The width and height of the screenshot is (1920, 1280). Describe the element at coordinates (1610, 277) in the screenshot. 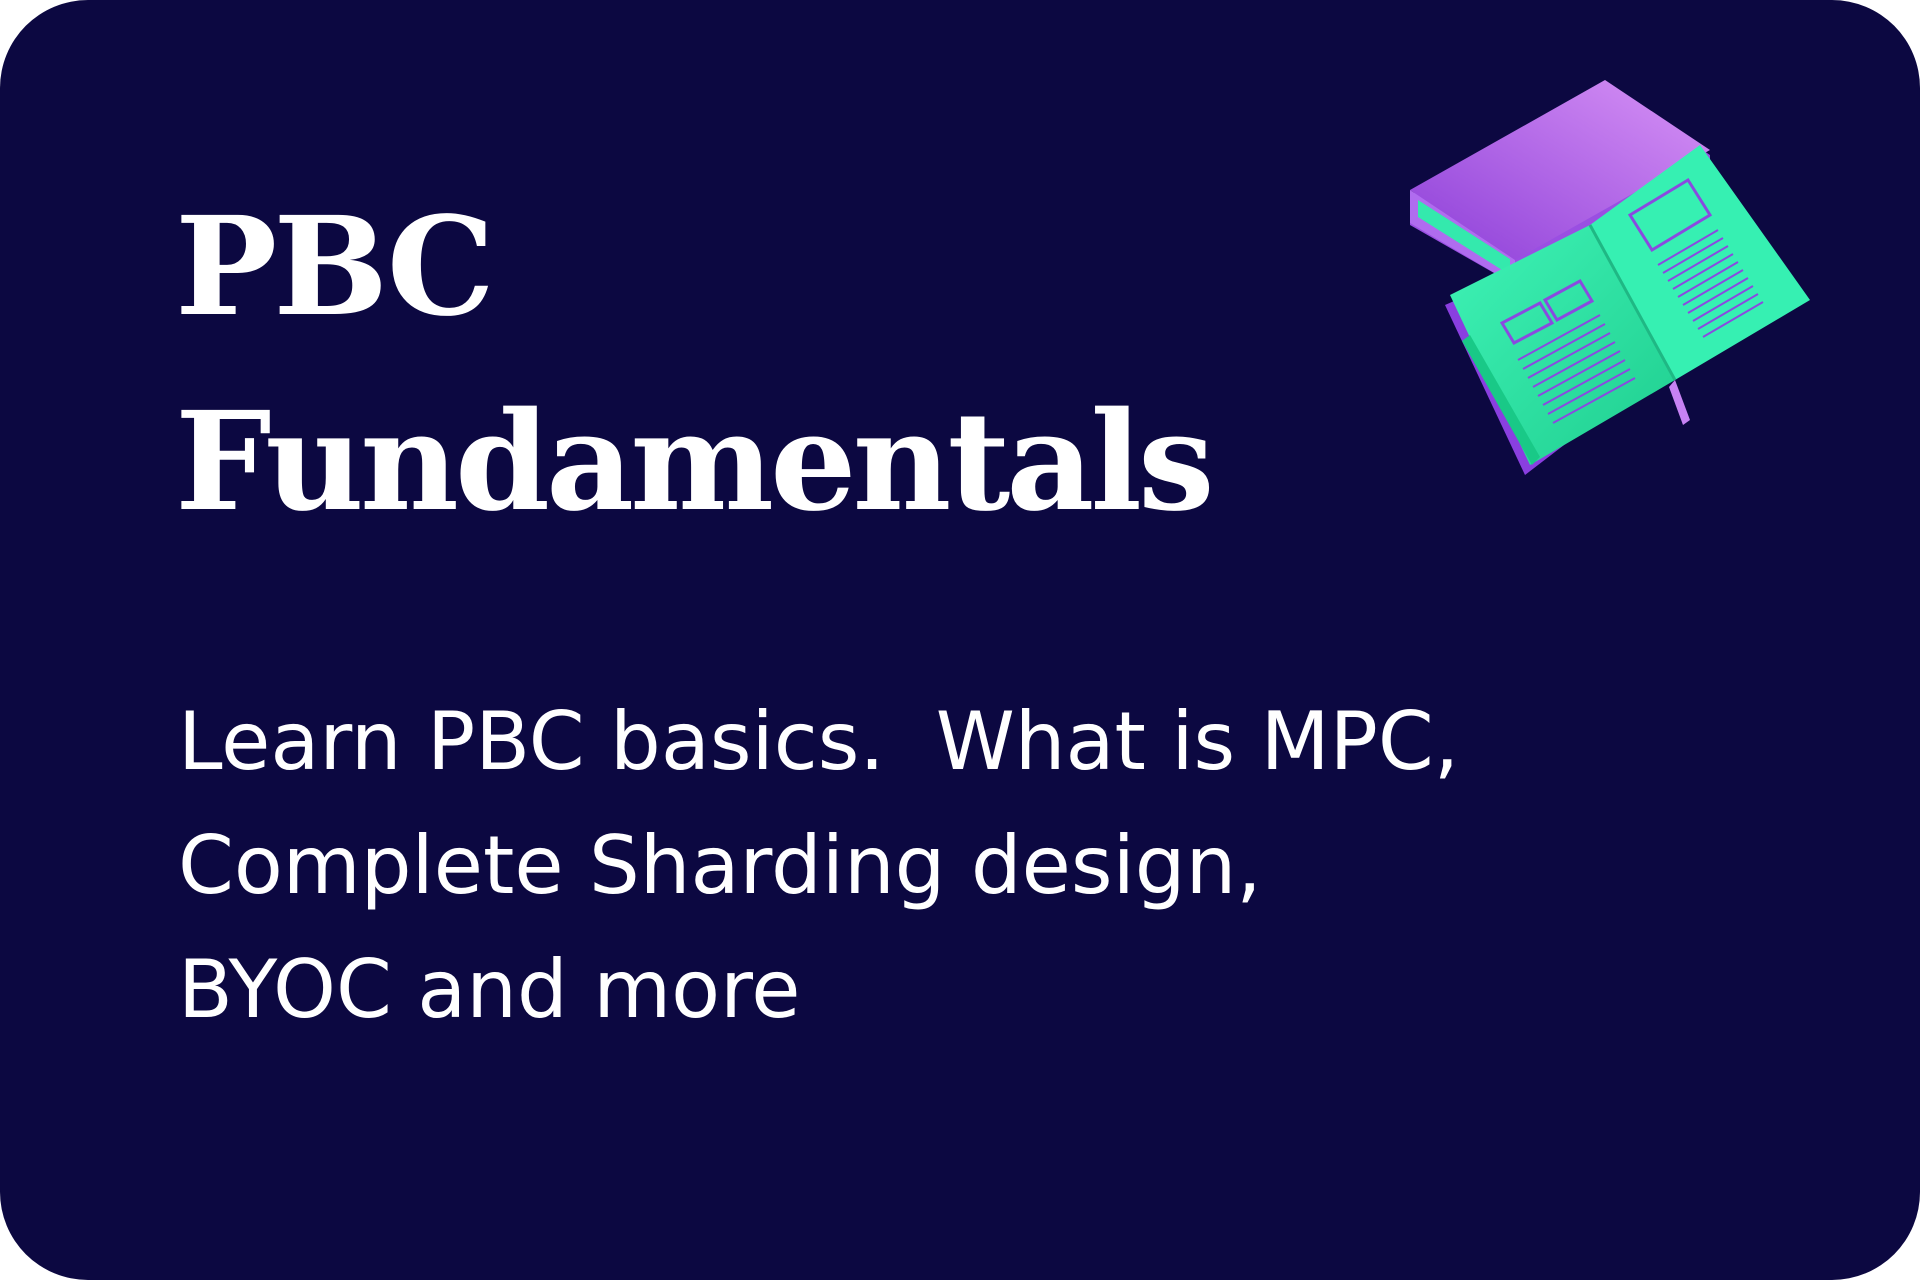

I see `open-book-icon` at that location.